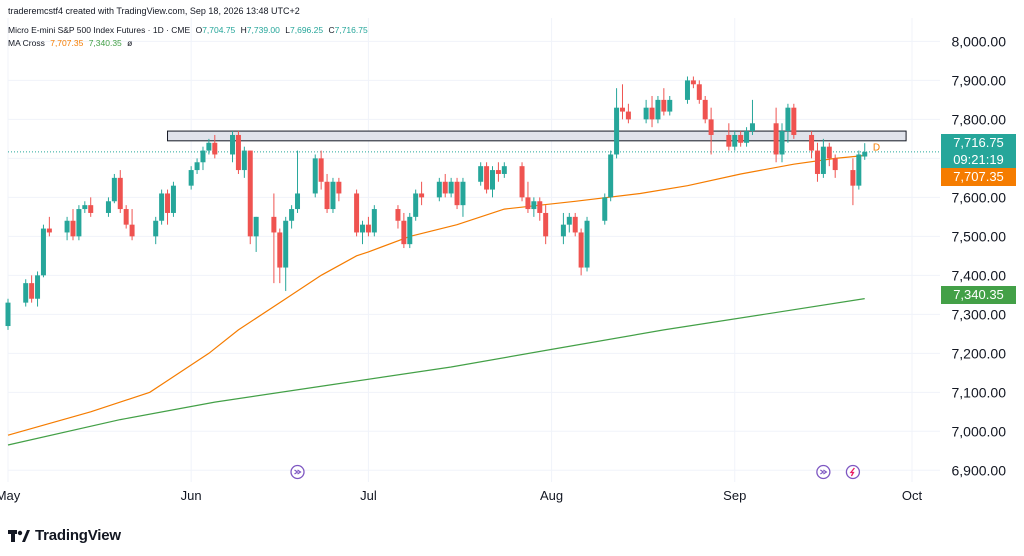 This screenshot has height=556, width=1024. What do you see at coordinates (551, 495) in the screenshot?
I see `time-tick-label: Aug` at bounding box center [551, 495].